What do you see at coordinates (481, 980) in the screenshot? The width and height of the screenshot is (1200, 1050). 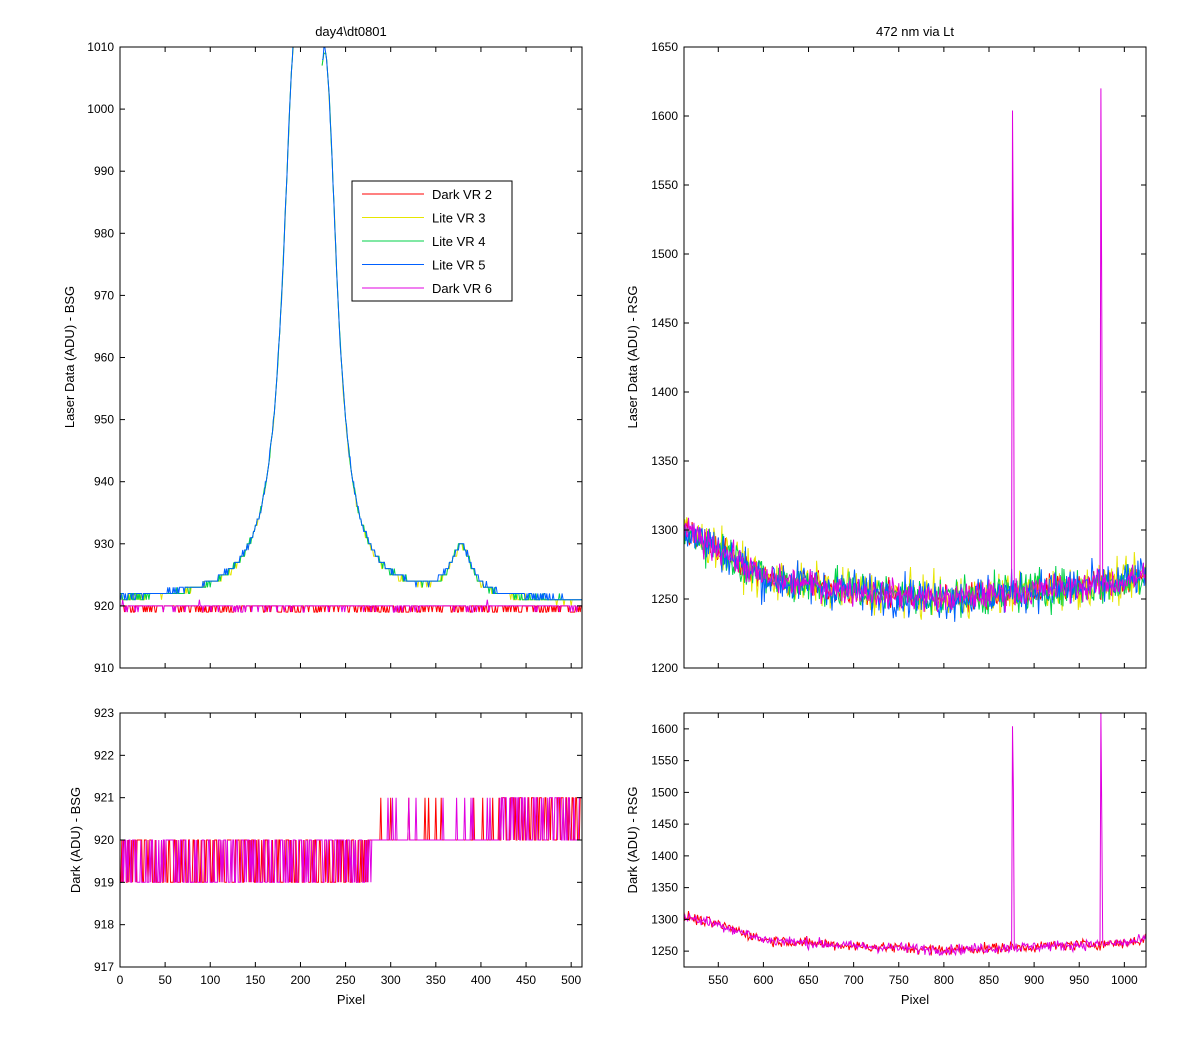 I see `x-tick-label: 400` at bounding box center [481, 980].